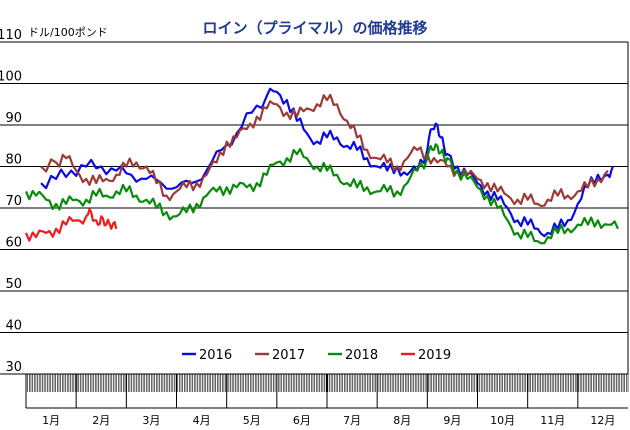 This screenshot has width=630, height=430. I want to click on x-axis: 1月 2月 3月 4月 5月 6月 7月 8月 9月 10月 11月 12月, so click(327, 400).